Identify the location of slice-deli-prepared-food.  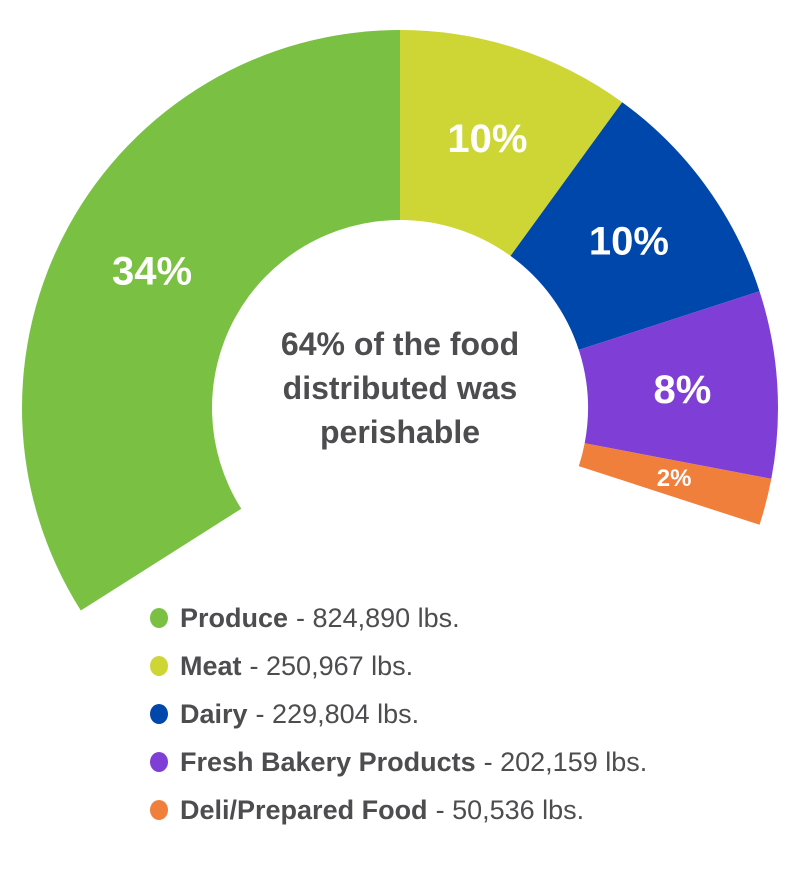
(675, 484).